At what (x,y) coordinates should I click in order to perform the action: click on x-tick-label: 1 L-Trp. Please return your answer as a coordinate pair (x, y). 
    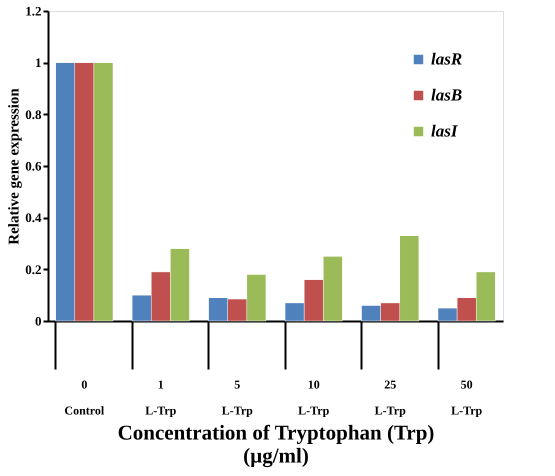
    Looking at the image, I should click on (161, 398).